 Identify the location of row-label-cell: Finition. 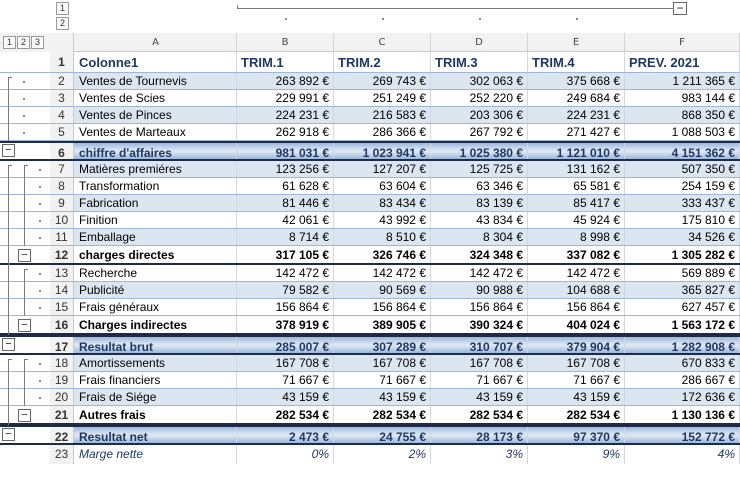
(156, 220).